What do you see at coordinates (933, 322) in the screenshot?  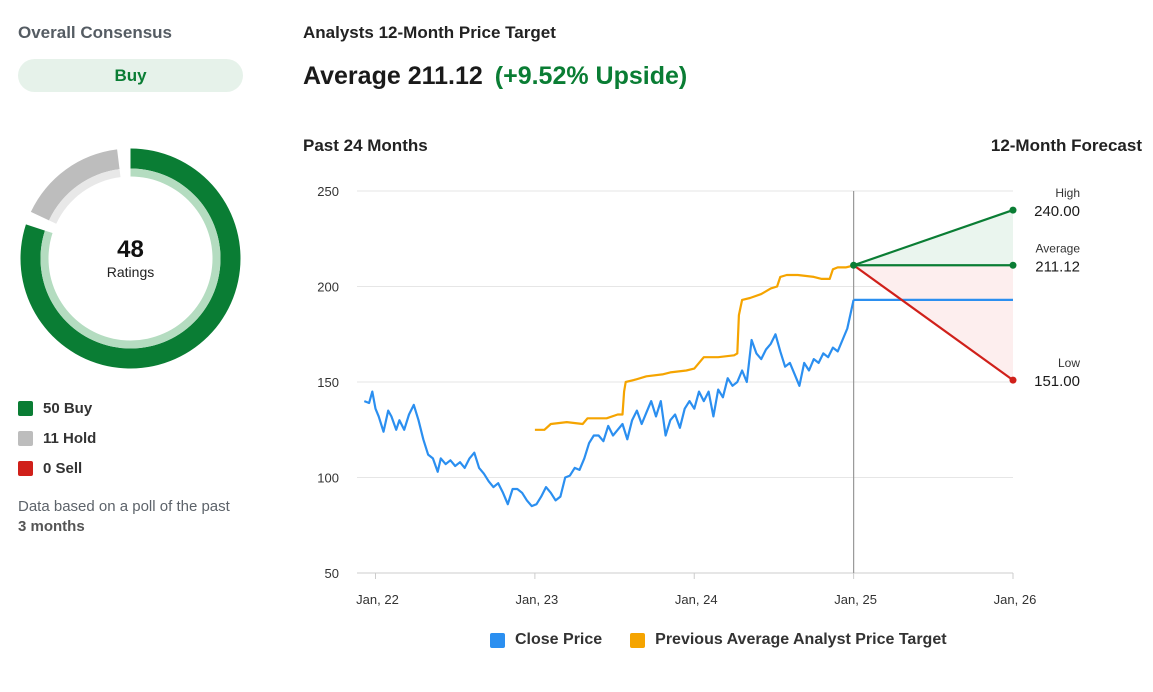 I see `forecast-low-line` at bounding box center [933, 322].